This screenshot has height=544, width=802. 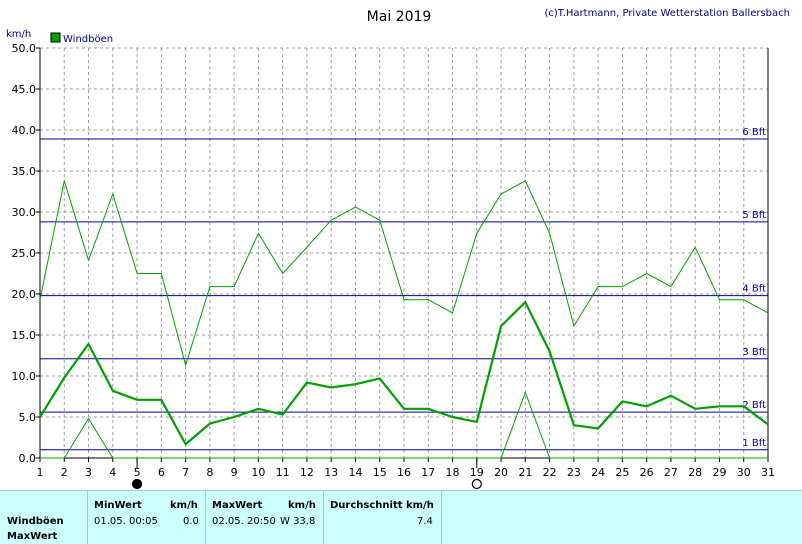 What do you see at coordinates (425, 521) in the screenshot?
I see `avg-value: 7.4` at bounding box center [425, 521].